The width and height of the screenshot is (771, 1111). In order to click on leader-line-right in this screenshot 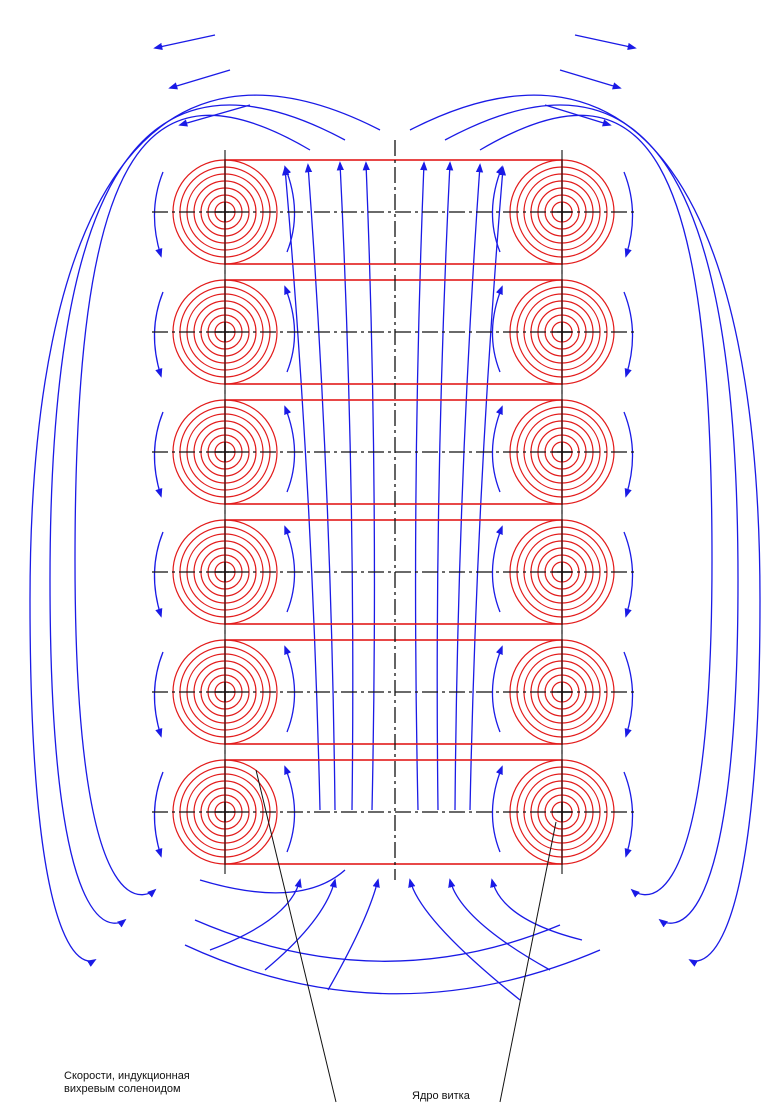, I will do `click(528, 962)`.